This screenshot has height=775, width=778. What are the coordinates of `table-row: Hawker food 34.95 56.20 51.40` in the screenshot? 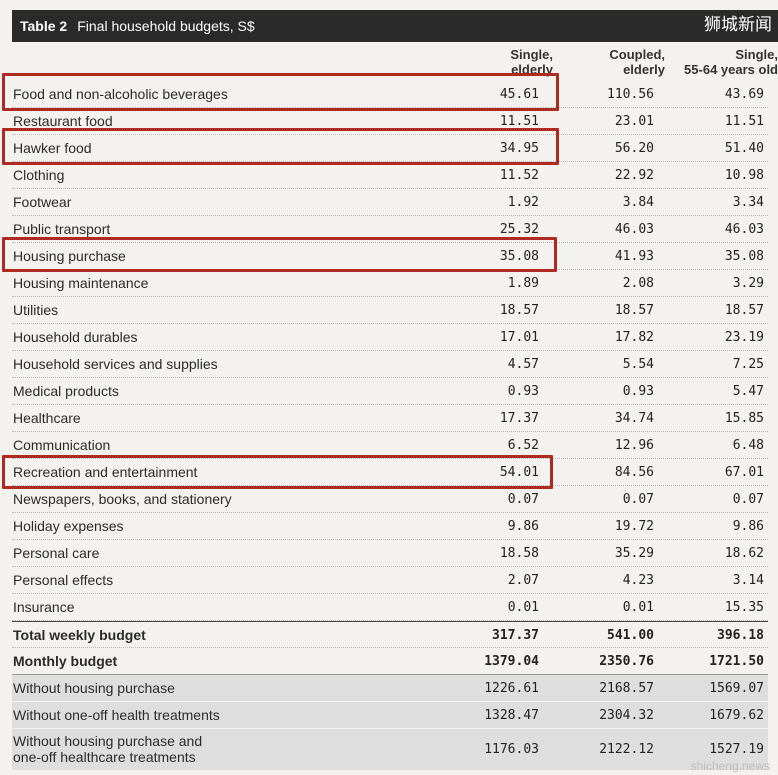 It's located at (390, 148).